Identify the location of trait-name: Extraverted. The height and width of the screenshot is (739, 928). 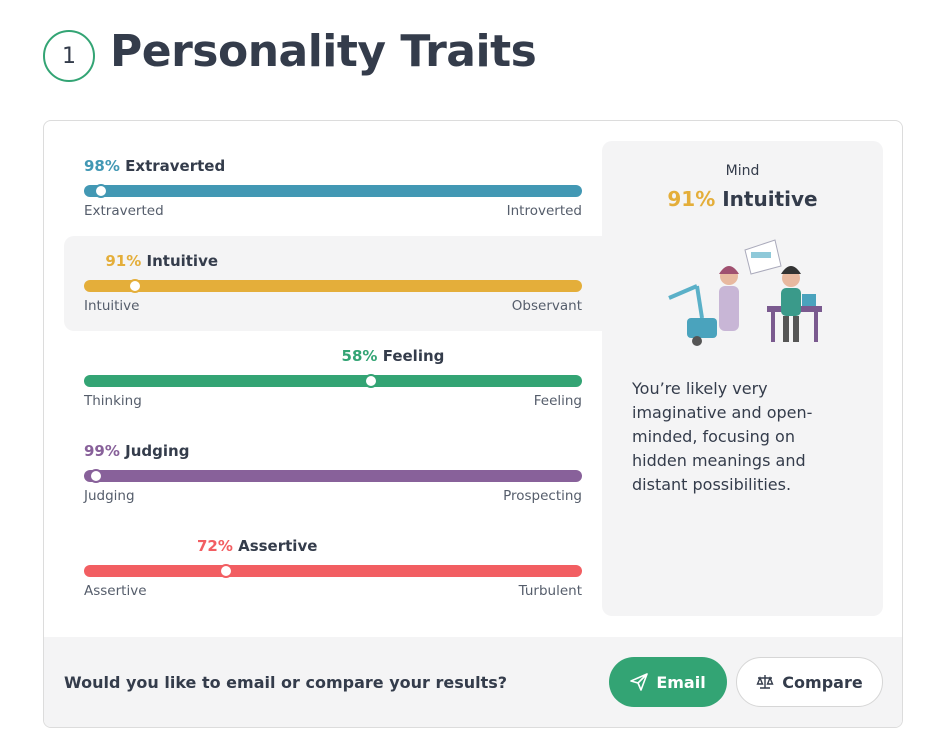
(175, 166).